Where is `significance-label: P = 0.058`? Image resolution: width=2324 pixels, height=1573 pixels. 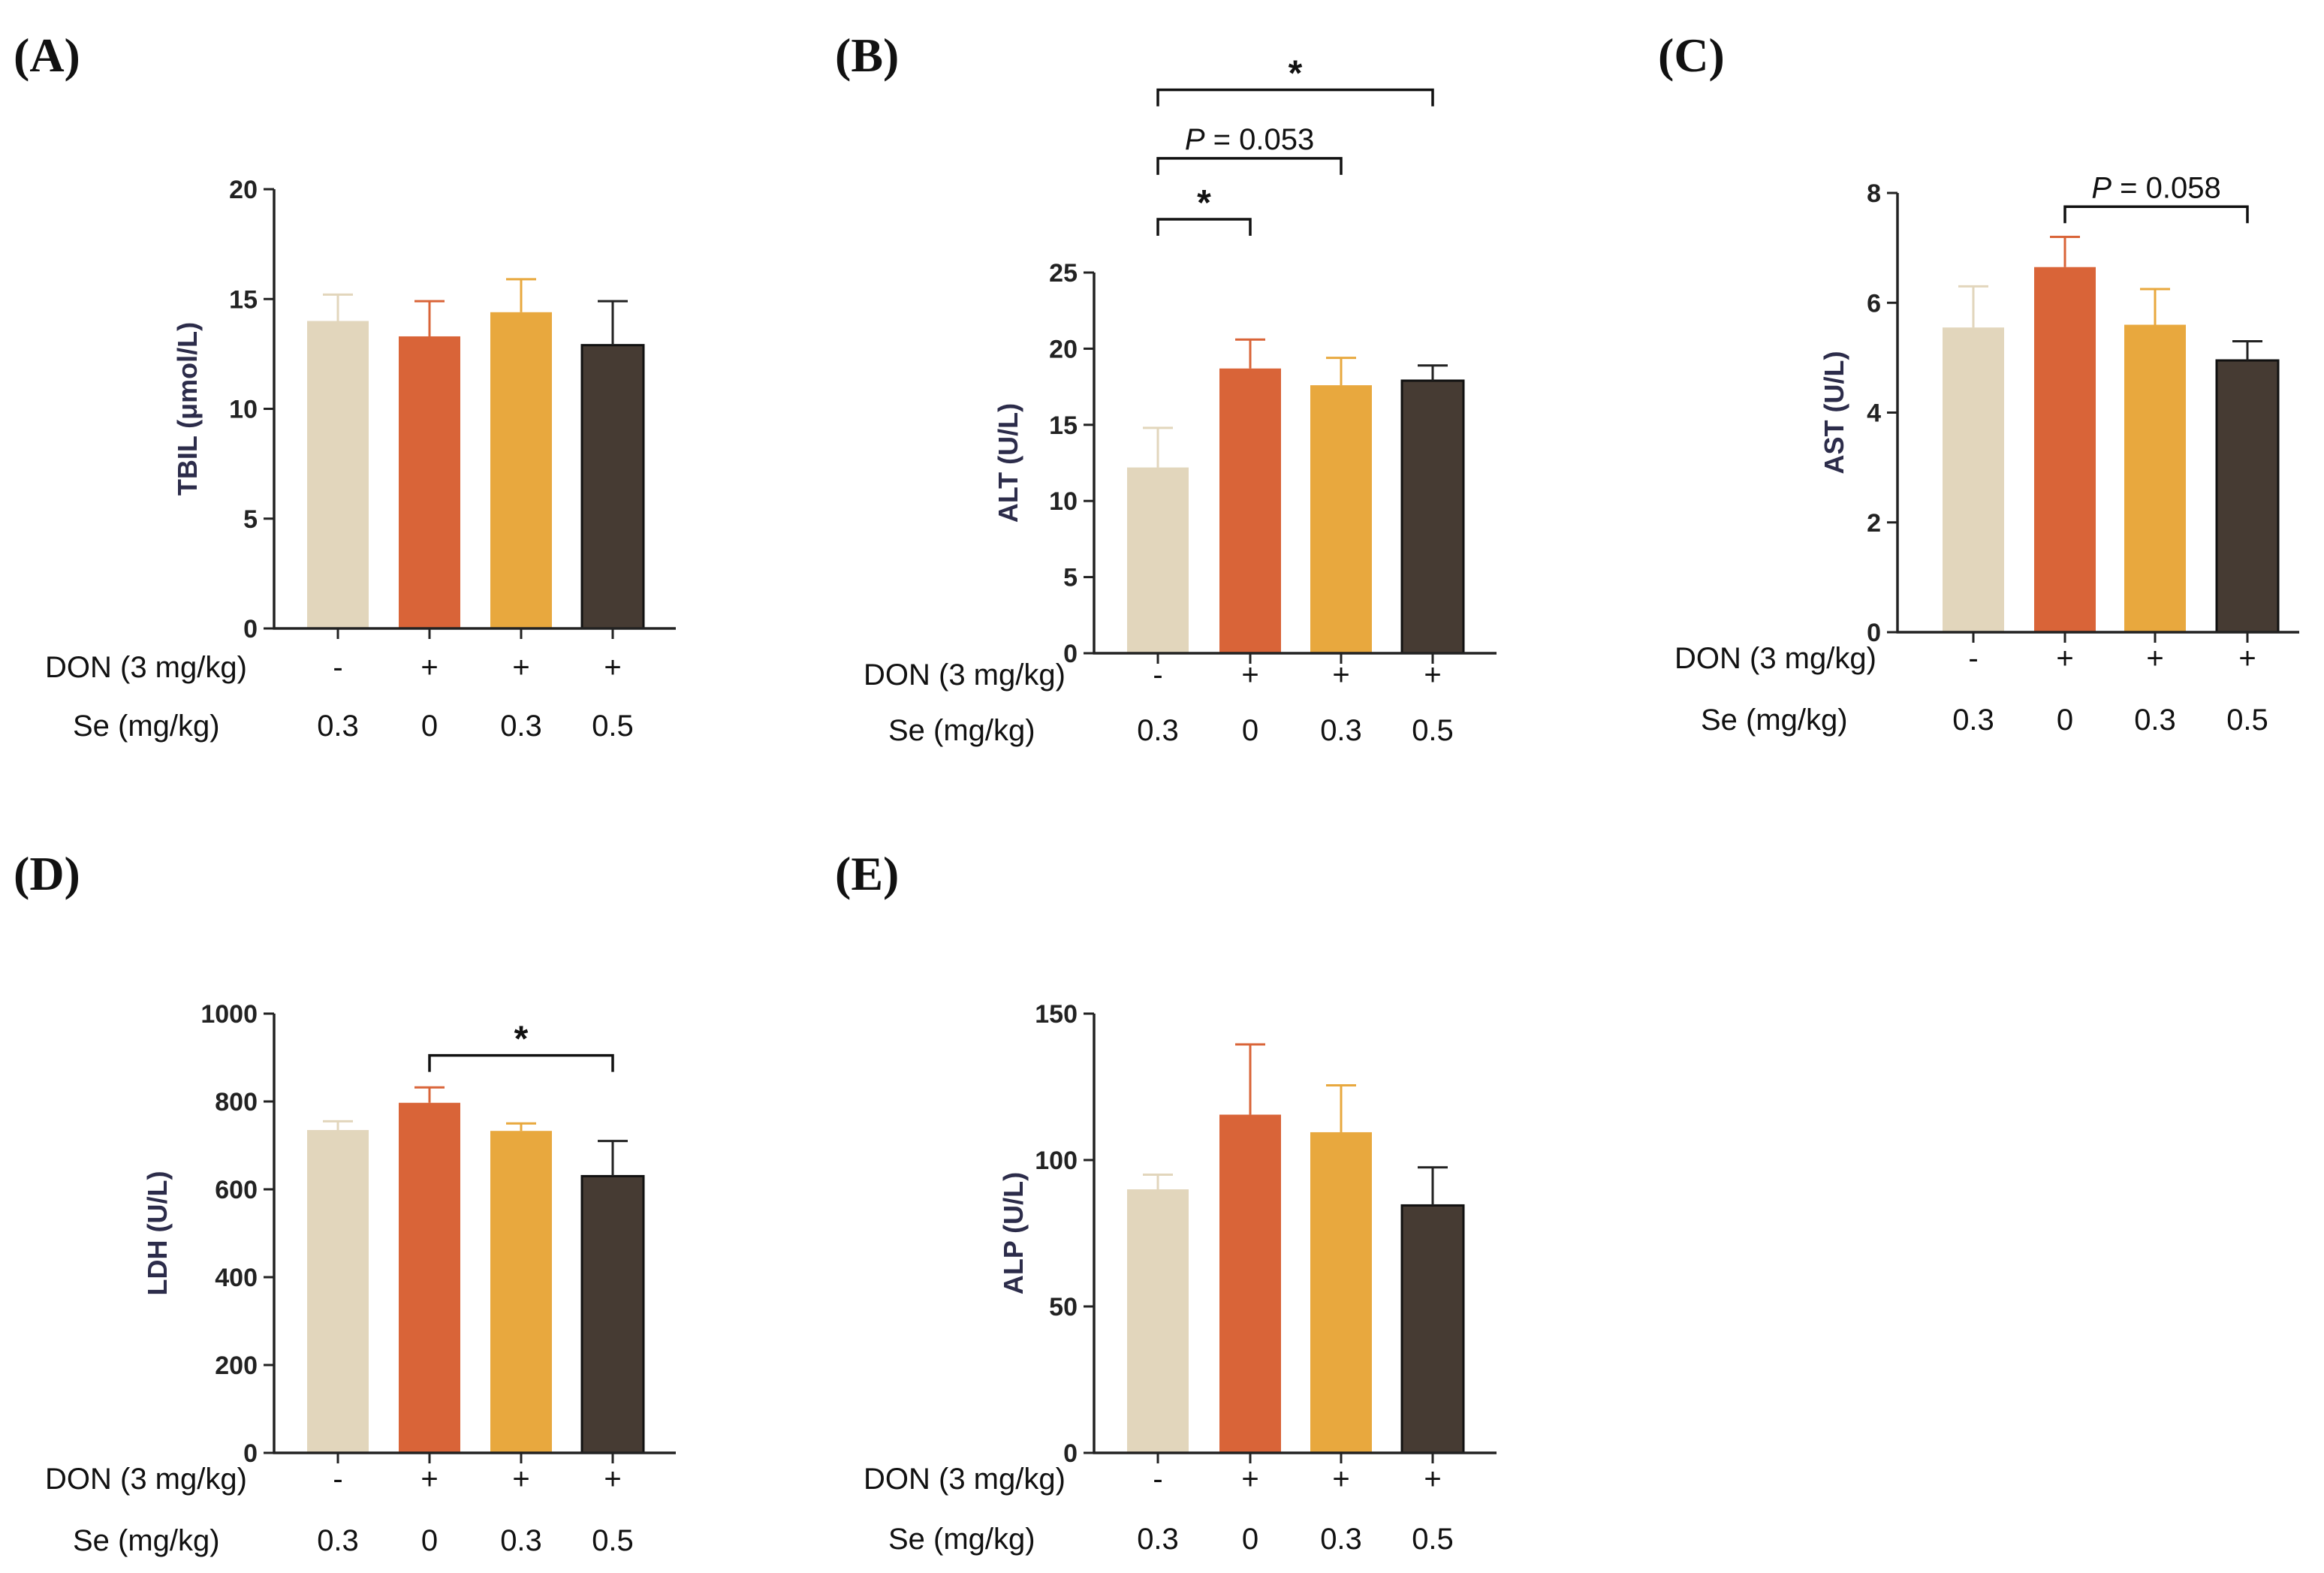
significance-label: P = 0.058 is located at coordinates (2155, 187).